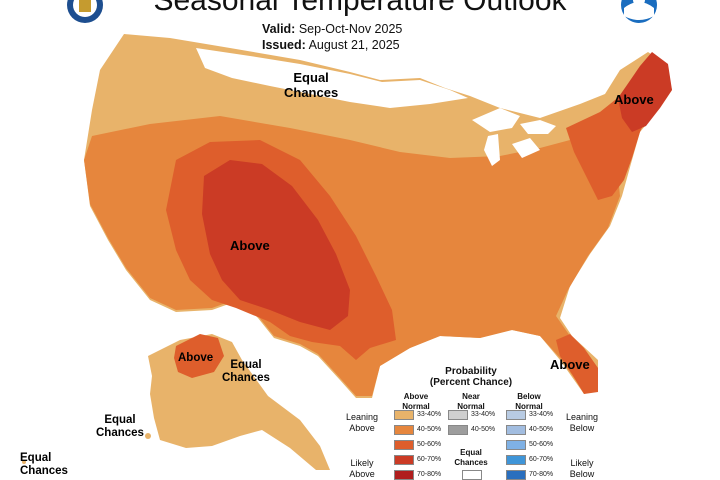 The width and height of the screenshot is (720, 480). What do you see at coordinates (279, 29) in the screenshot?
I see `valid-label: Valid:` at bounding box center [279, 29].